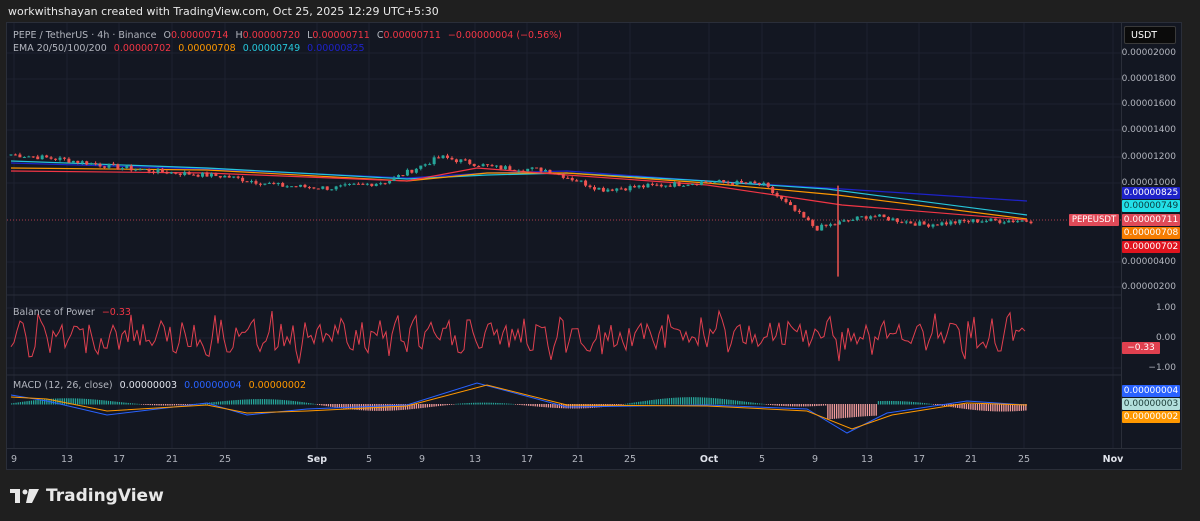 The height and width of the screenshot is (521, 1200). What do you see at coordinates (594, 459) in the screenshot?
I see `time-axis: 9 13 17 21 25 Sep 5 9 13 17 21 25 Oct 5 9 13 17 21 25 Nov` at bounding box center [594, 459].